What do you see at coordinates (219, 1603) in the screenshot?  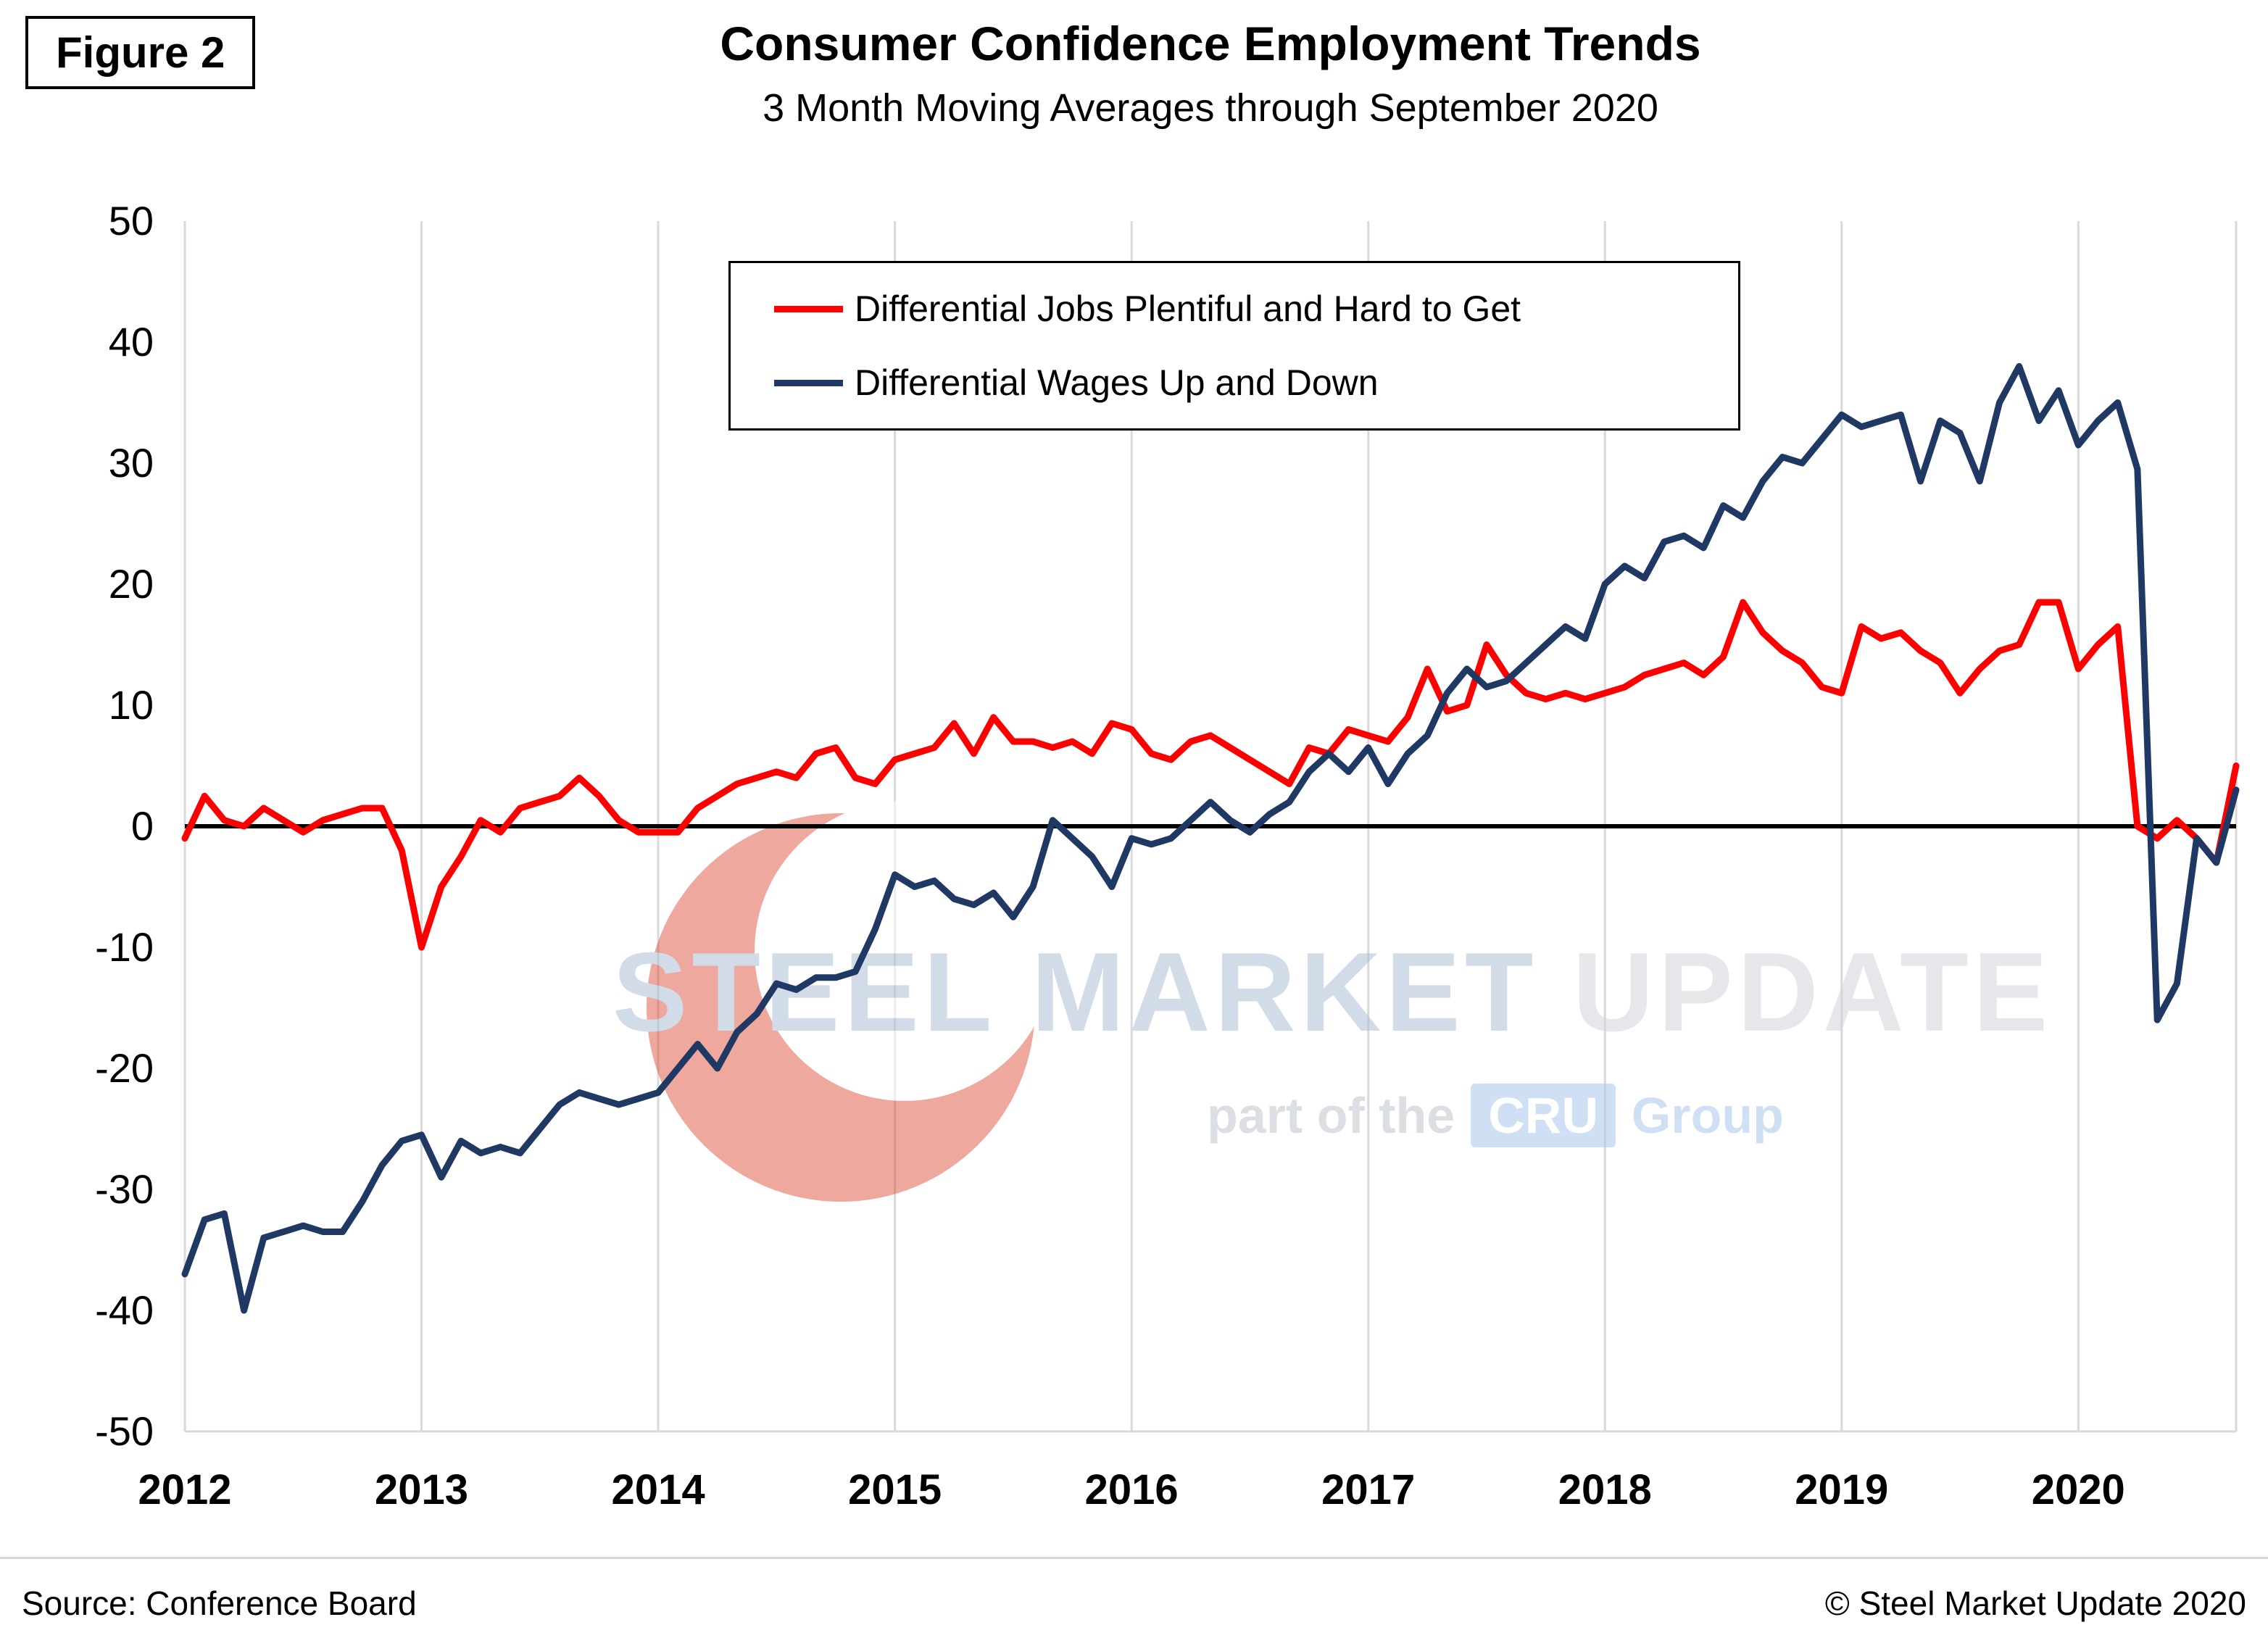 I see `footer-source: Source: Conference Board` at bounding box center [219, 1603].